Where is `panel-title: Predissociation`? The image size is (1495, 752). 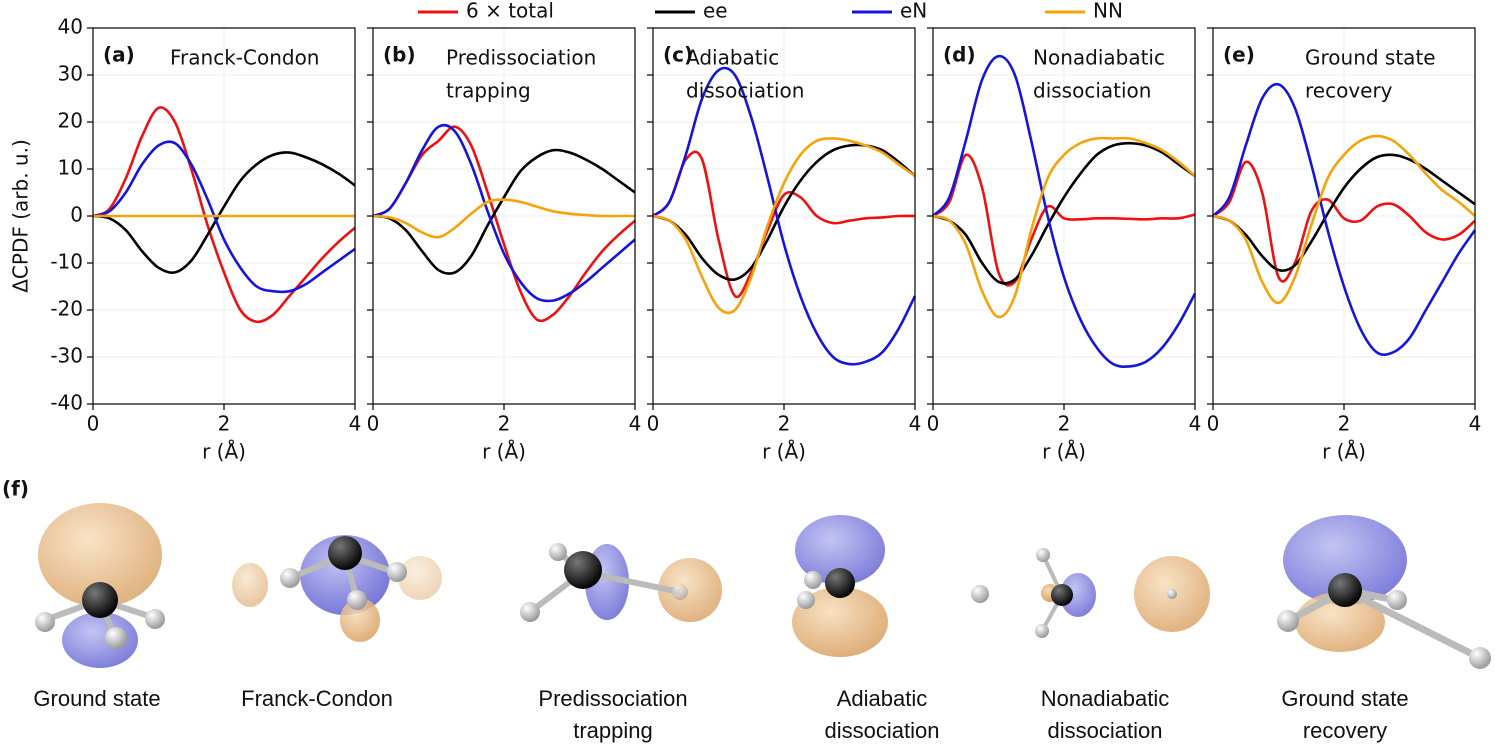
panel-title: Predissociation is located at coordinates (521, 58).